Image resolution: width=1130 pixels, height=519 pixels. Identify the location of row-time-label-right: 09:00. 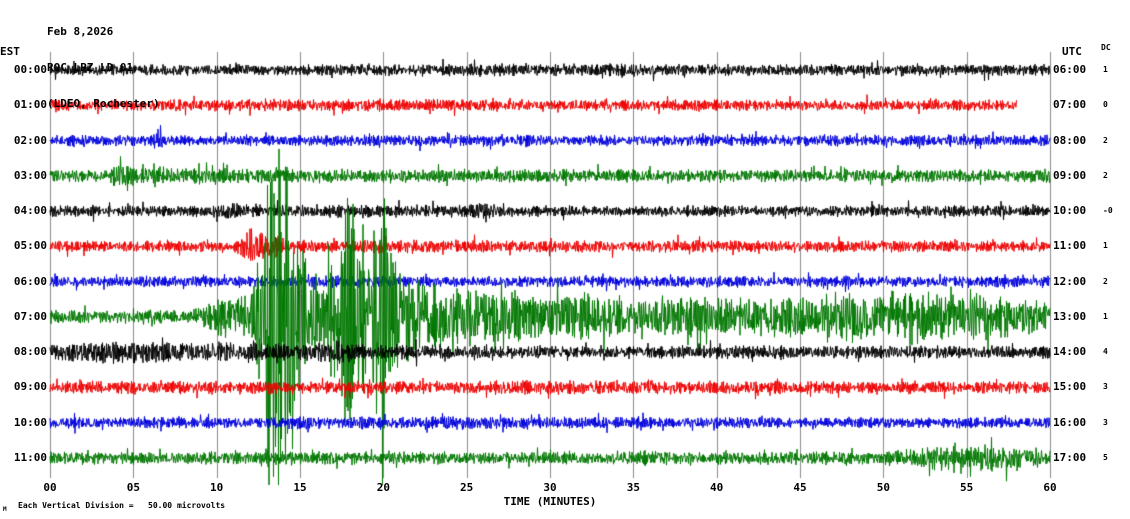
(1070, 175).